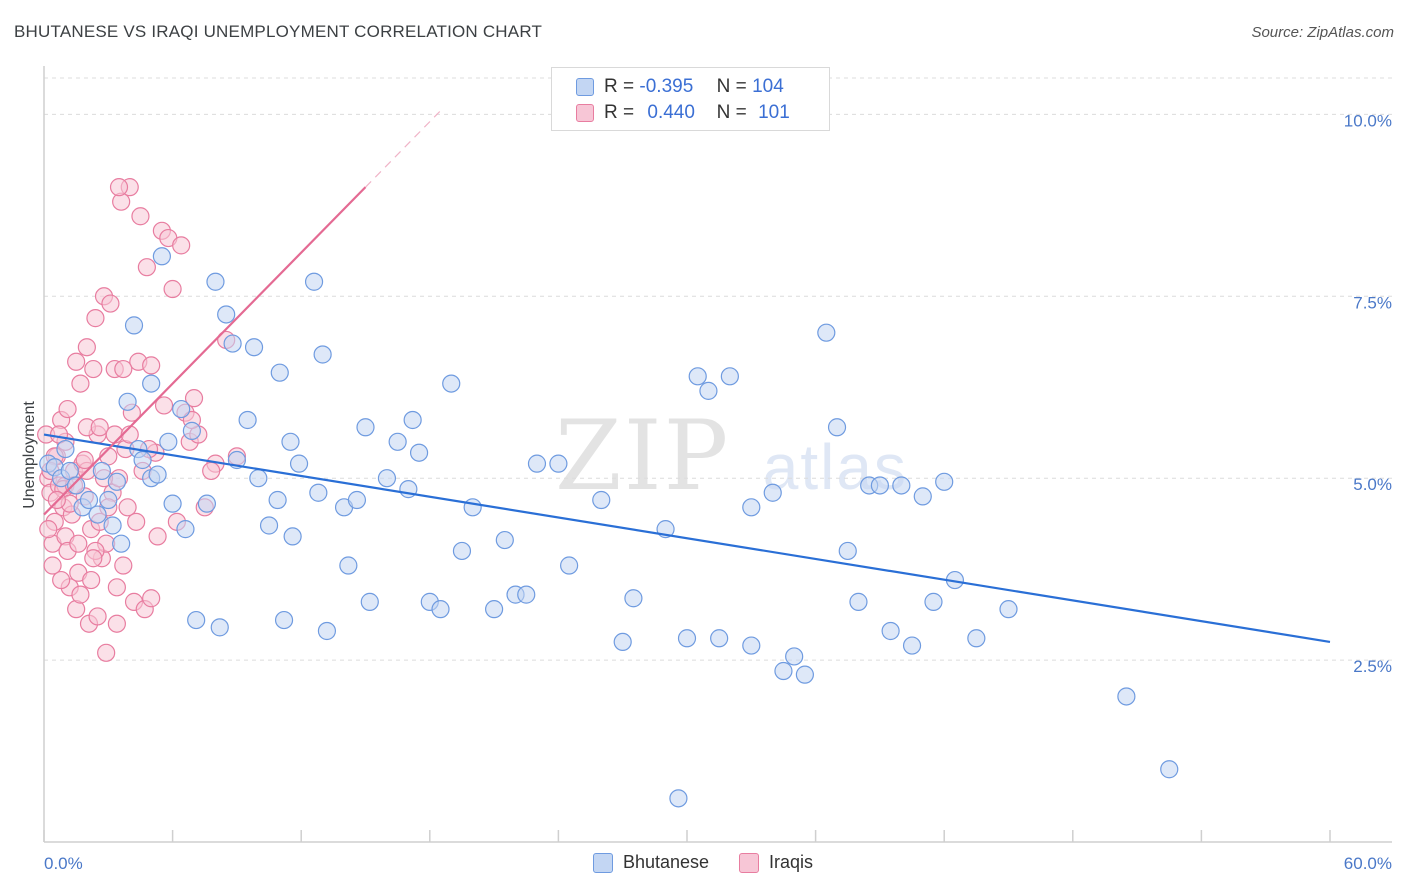  What do you see at coordinates (776, 862) in the screenshot?
I see `legend-item-iraqis: Iraqis` at bounding box center [776, 862].